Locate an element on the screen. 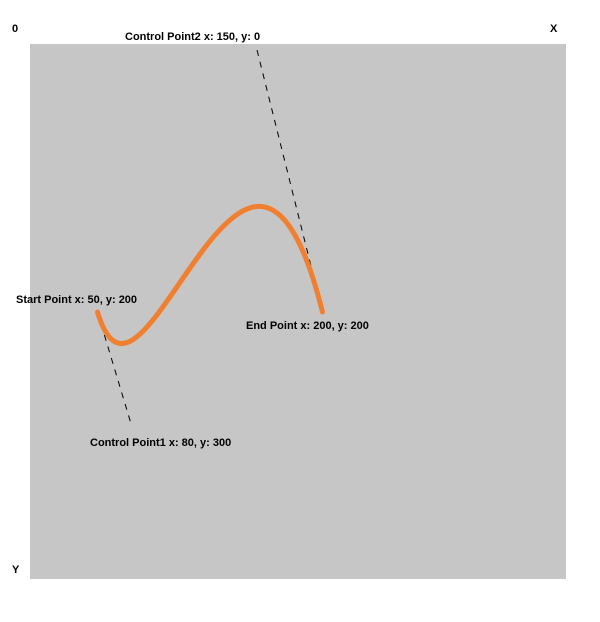 This screenshot has height=622, width=600. control-point1-label: Control Point1 x: 80, y: 300 is located at coordinates (160, 443).